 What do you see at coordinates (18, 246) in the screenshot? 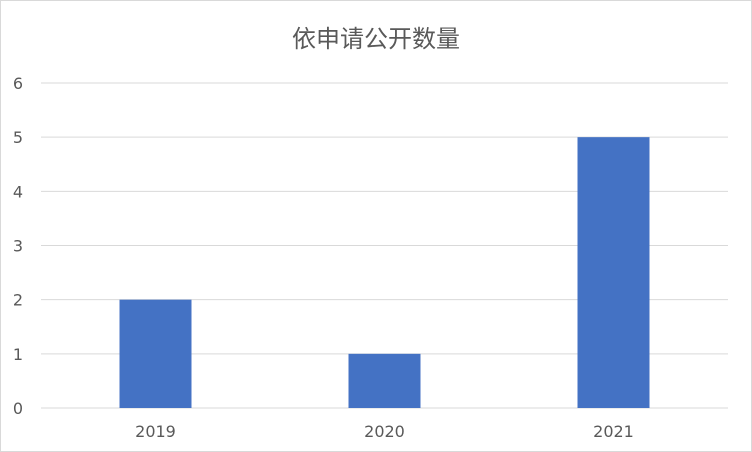
I see `y-tick-label: 3` at bounding box center [18, 246].